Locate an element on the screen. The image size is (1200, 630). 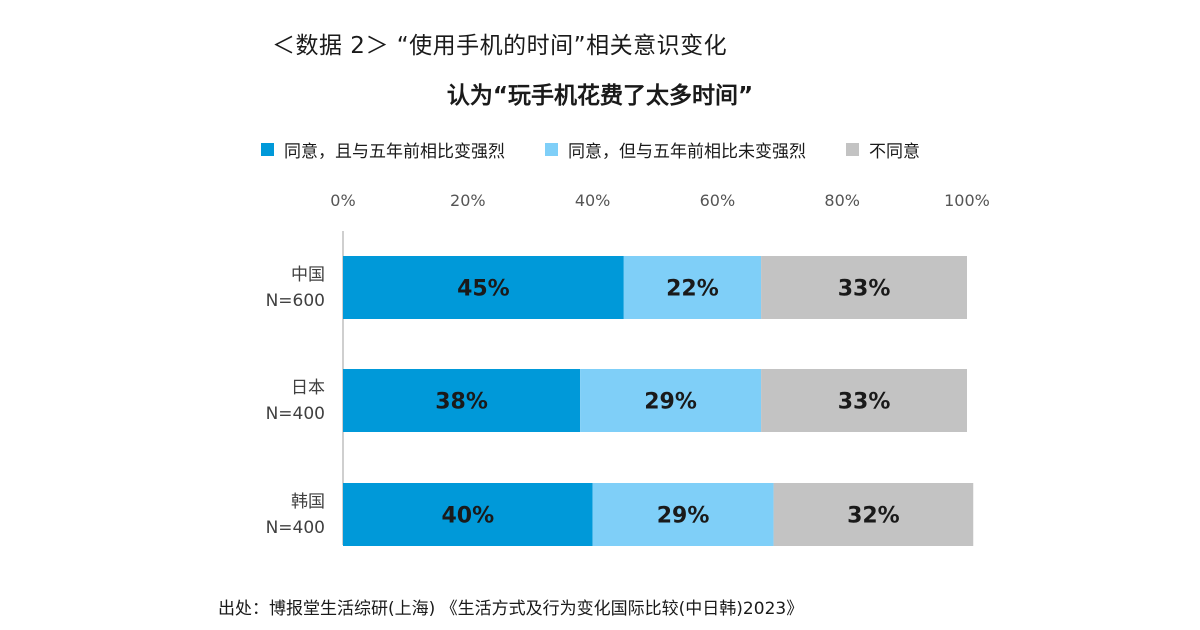
data-label: 40% is located at coordinates (467, 516).